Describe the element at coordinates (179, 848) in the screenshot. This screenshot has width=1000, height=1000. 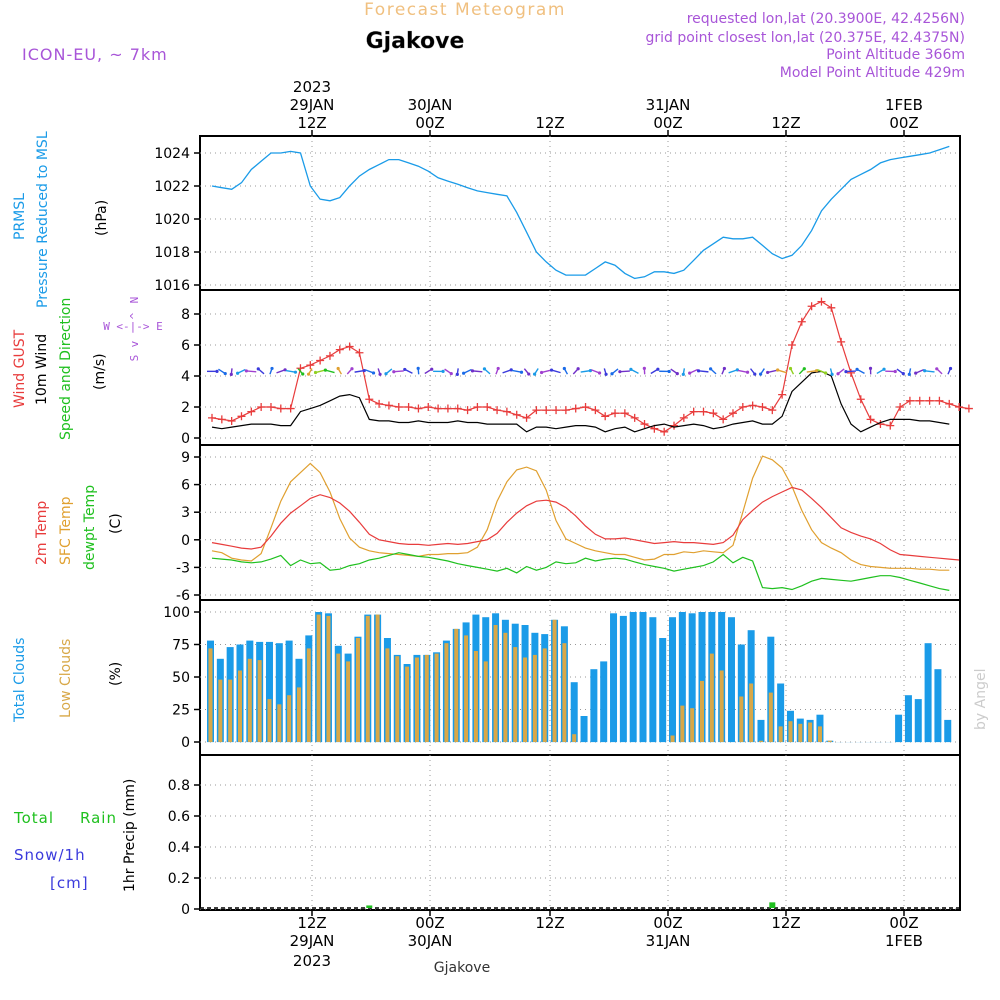
I see `y-tick-label: 0.4` at that location.